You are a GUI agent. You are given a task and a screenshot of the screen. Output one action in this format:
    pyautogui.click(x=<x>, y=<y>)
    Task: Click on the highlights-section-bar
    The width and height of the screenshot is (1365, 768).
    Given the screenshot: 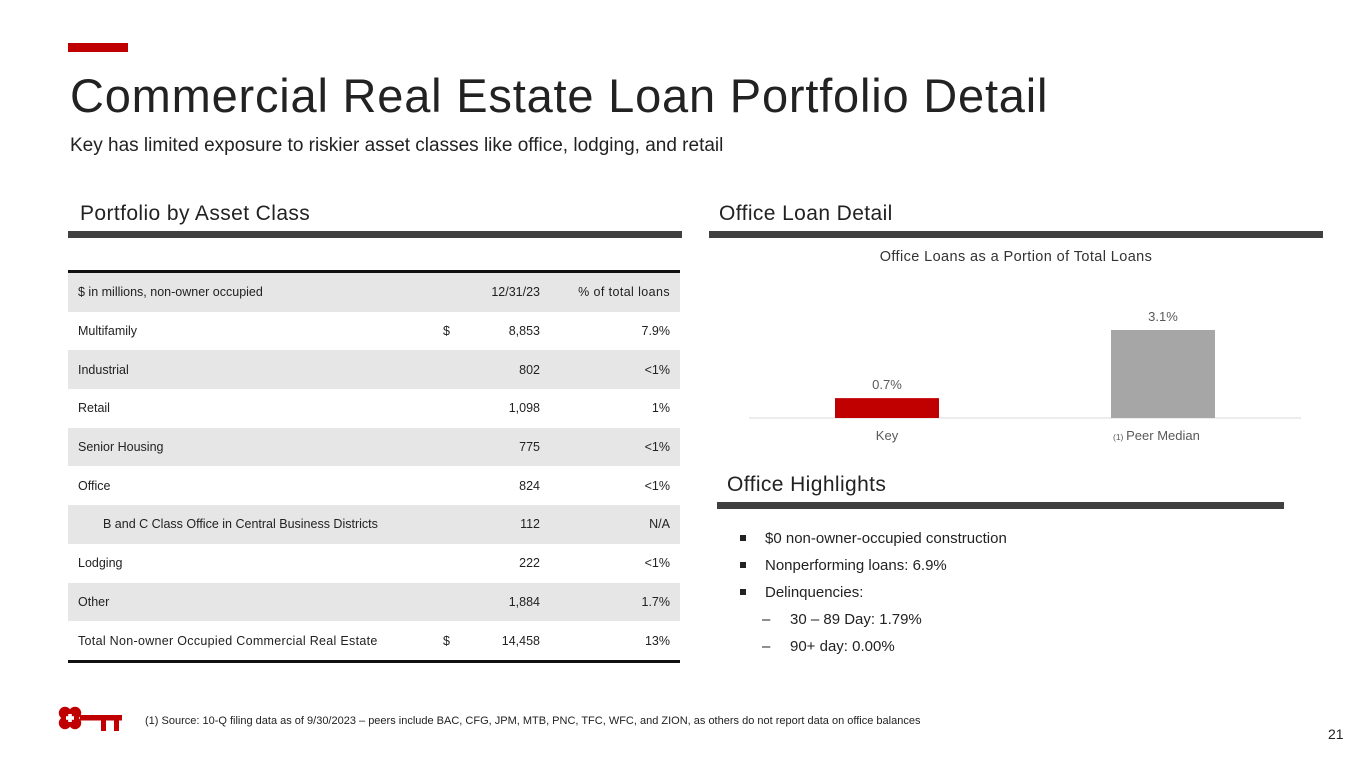 What is the action you would take?
    pyautogui.click(x=1000, y=505)
    